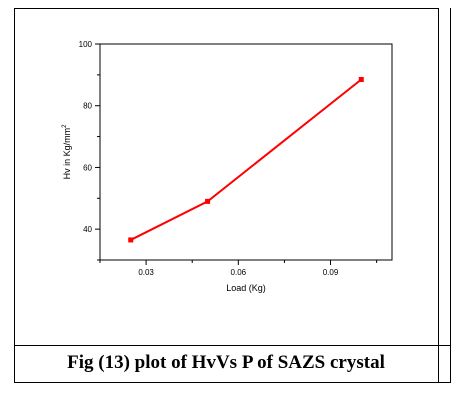  What do you see at coordinates (246, 288) in the screenshot?
I see `x-axis-label: Load (Kg)` at bounding box center [246, 288].